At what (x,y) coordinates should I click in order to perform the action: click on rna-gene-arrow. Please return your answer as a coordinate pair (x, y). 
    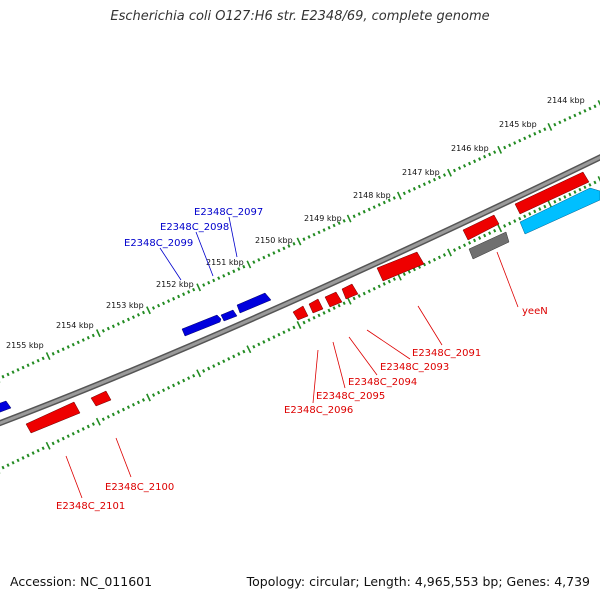
    Looking at the image, I should click on (559, 211).